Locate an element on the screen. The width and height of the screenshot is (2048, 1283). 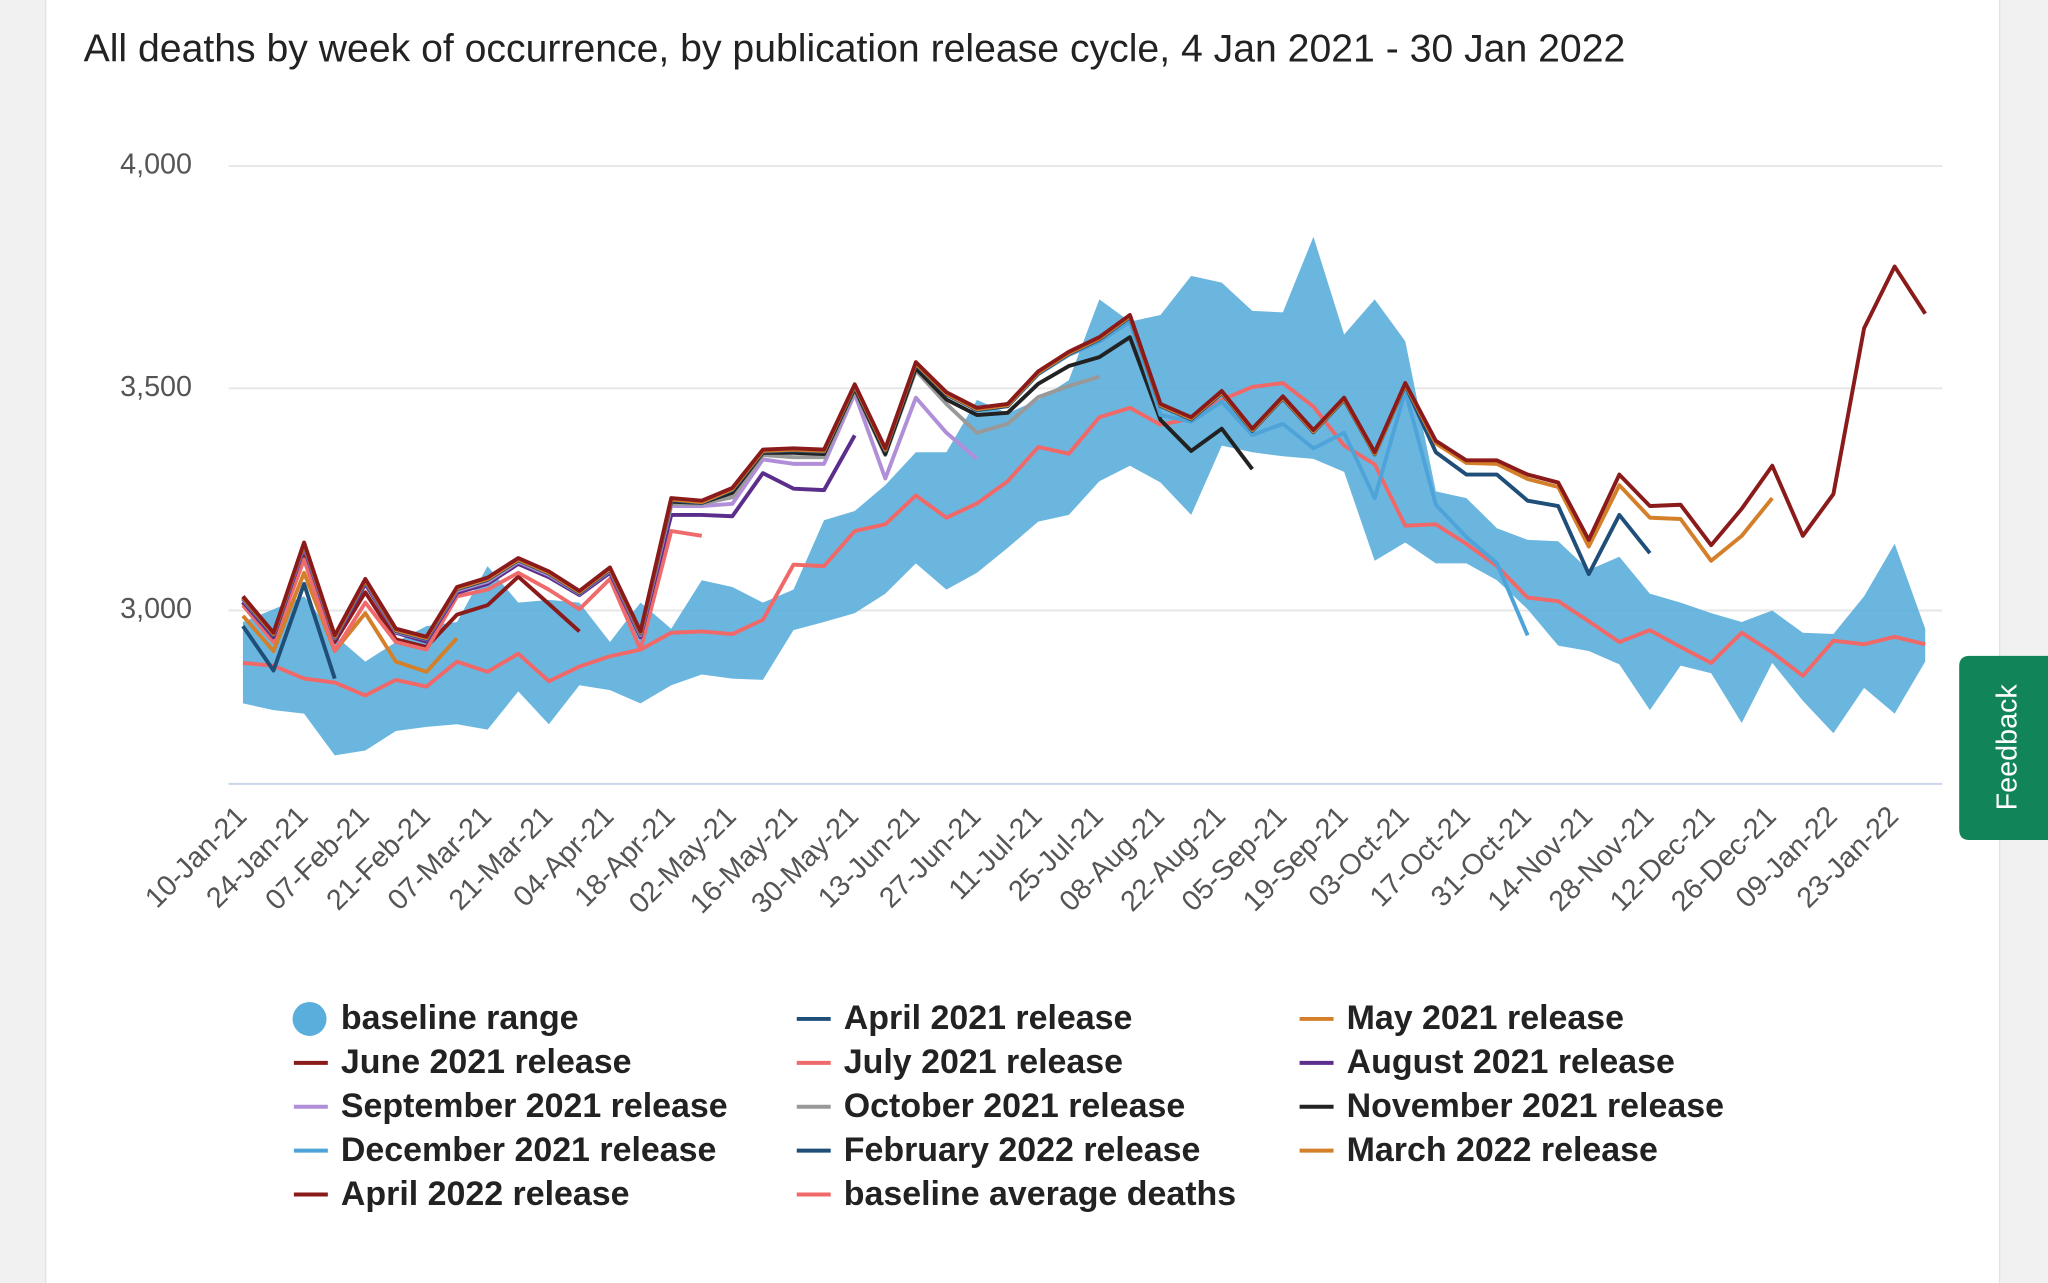
legend-label: June 2021 release is located at coordinates (486, 1062).